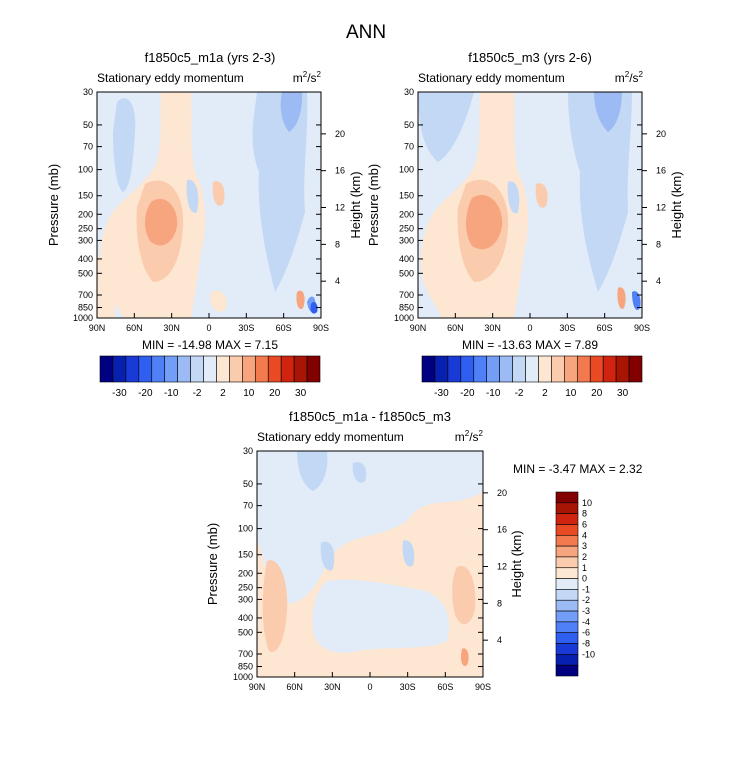 The height and width of the screenshot is (777, 733). I want to click on y-tick-label: 150, so click(406, 196).